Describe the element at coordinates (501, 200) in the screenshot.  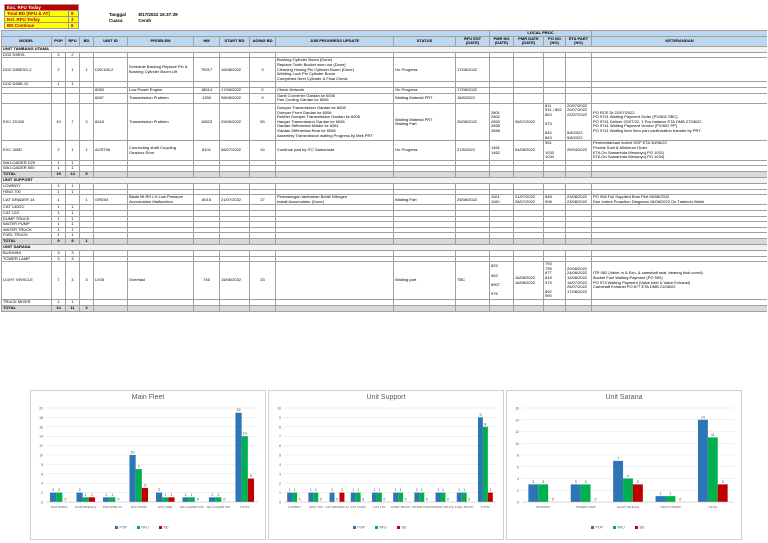
I see `table-cell: 1101 1160` at that location.